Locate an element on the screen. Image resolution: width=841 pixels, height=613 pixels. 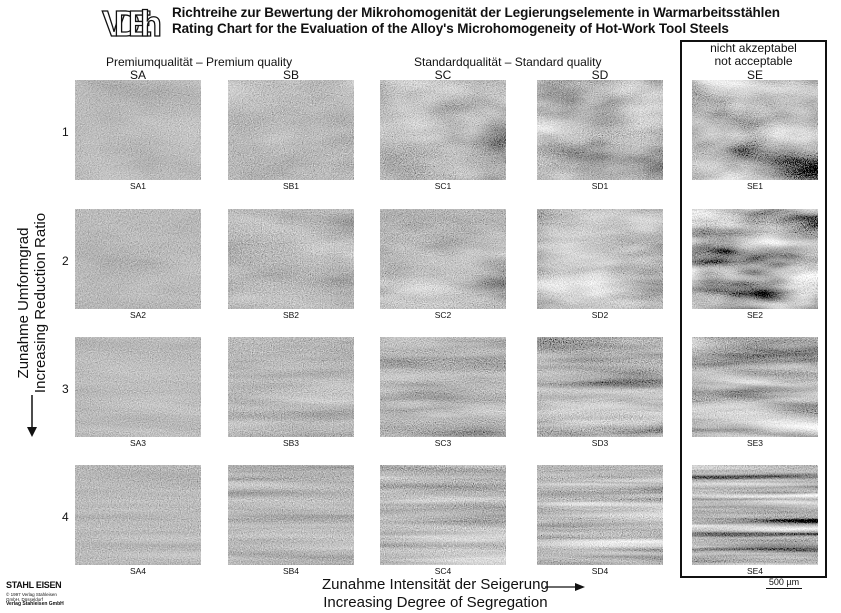
micrograph-label: SD4 is located at coordinates (600, 571).